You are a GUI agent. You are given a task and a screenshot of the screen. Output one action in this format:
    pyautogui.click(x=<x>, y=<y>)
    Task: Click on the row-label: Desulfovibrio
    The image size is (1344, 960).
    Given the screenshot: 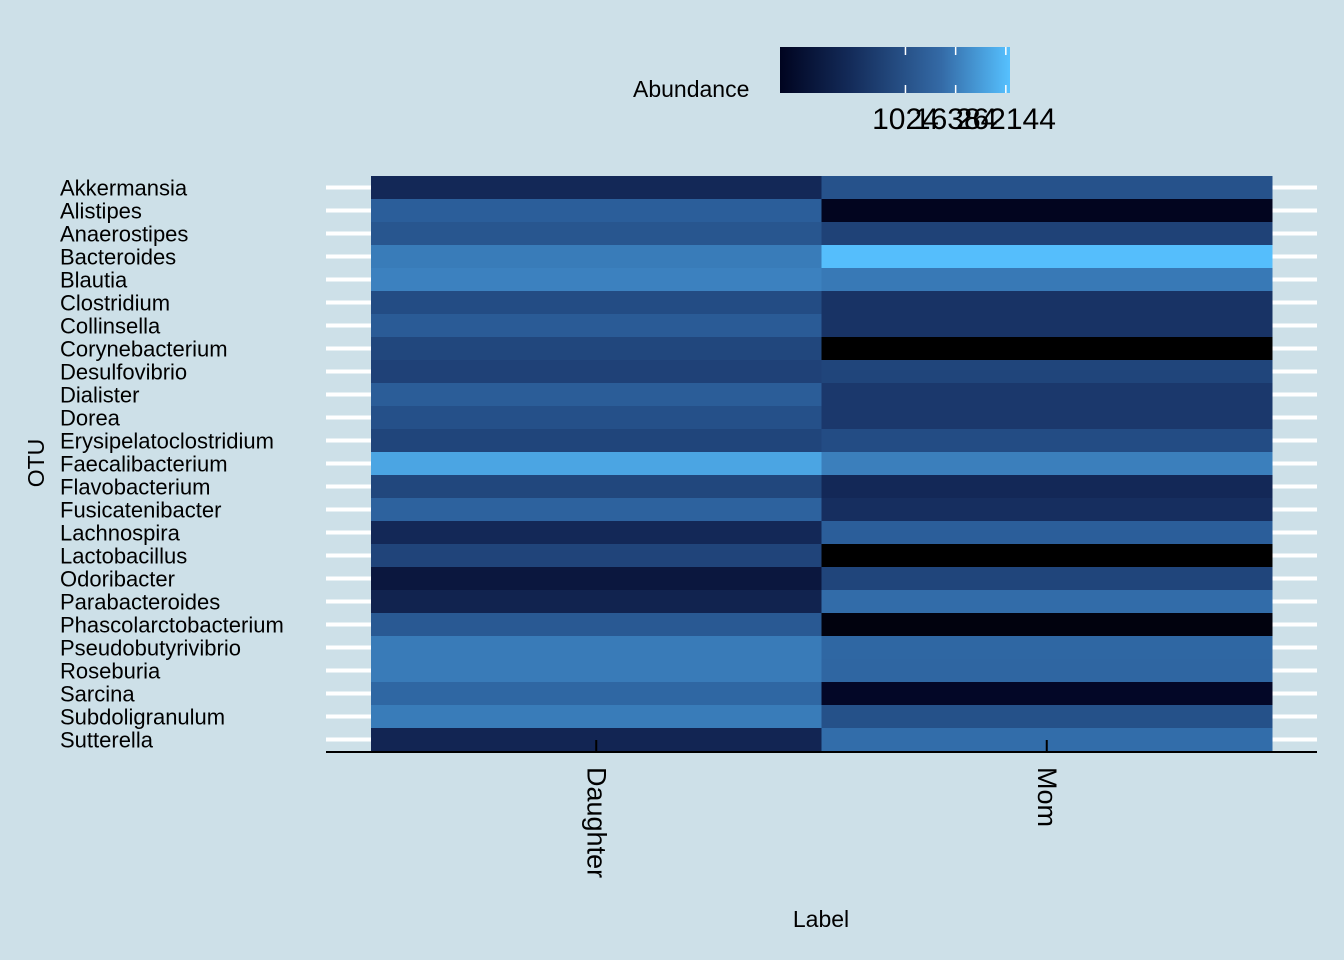 What is the action you would take?
    pyautogui.click(x=123, y=372)
    